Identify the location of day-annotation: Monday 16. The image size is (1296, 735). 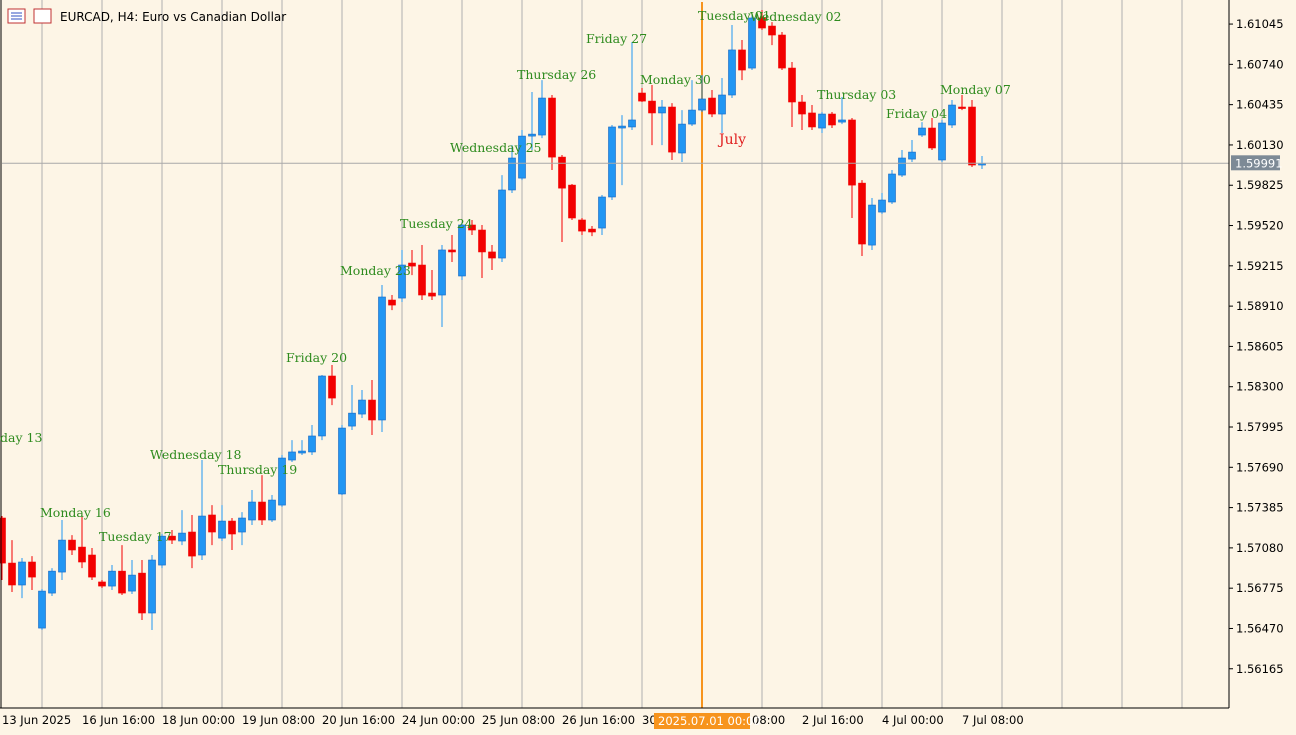
(75, 512).